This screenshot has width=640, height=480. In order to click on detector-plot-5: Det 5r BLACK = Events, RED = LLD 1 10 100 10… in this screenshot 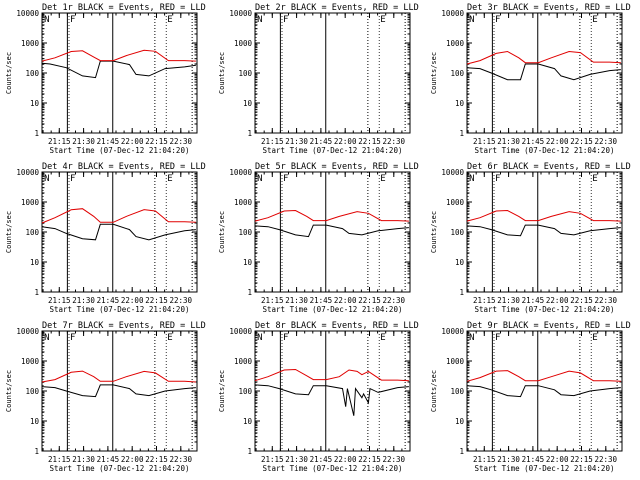, I will do `click(318, 238)`.